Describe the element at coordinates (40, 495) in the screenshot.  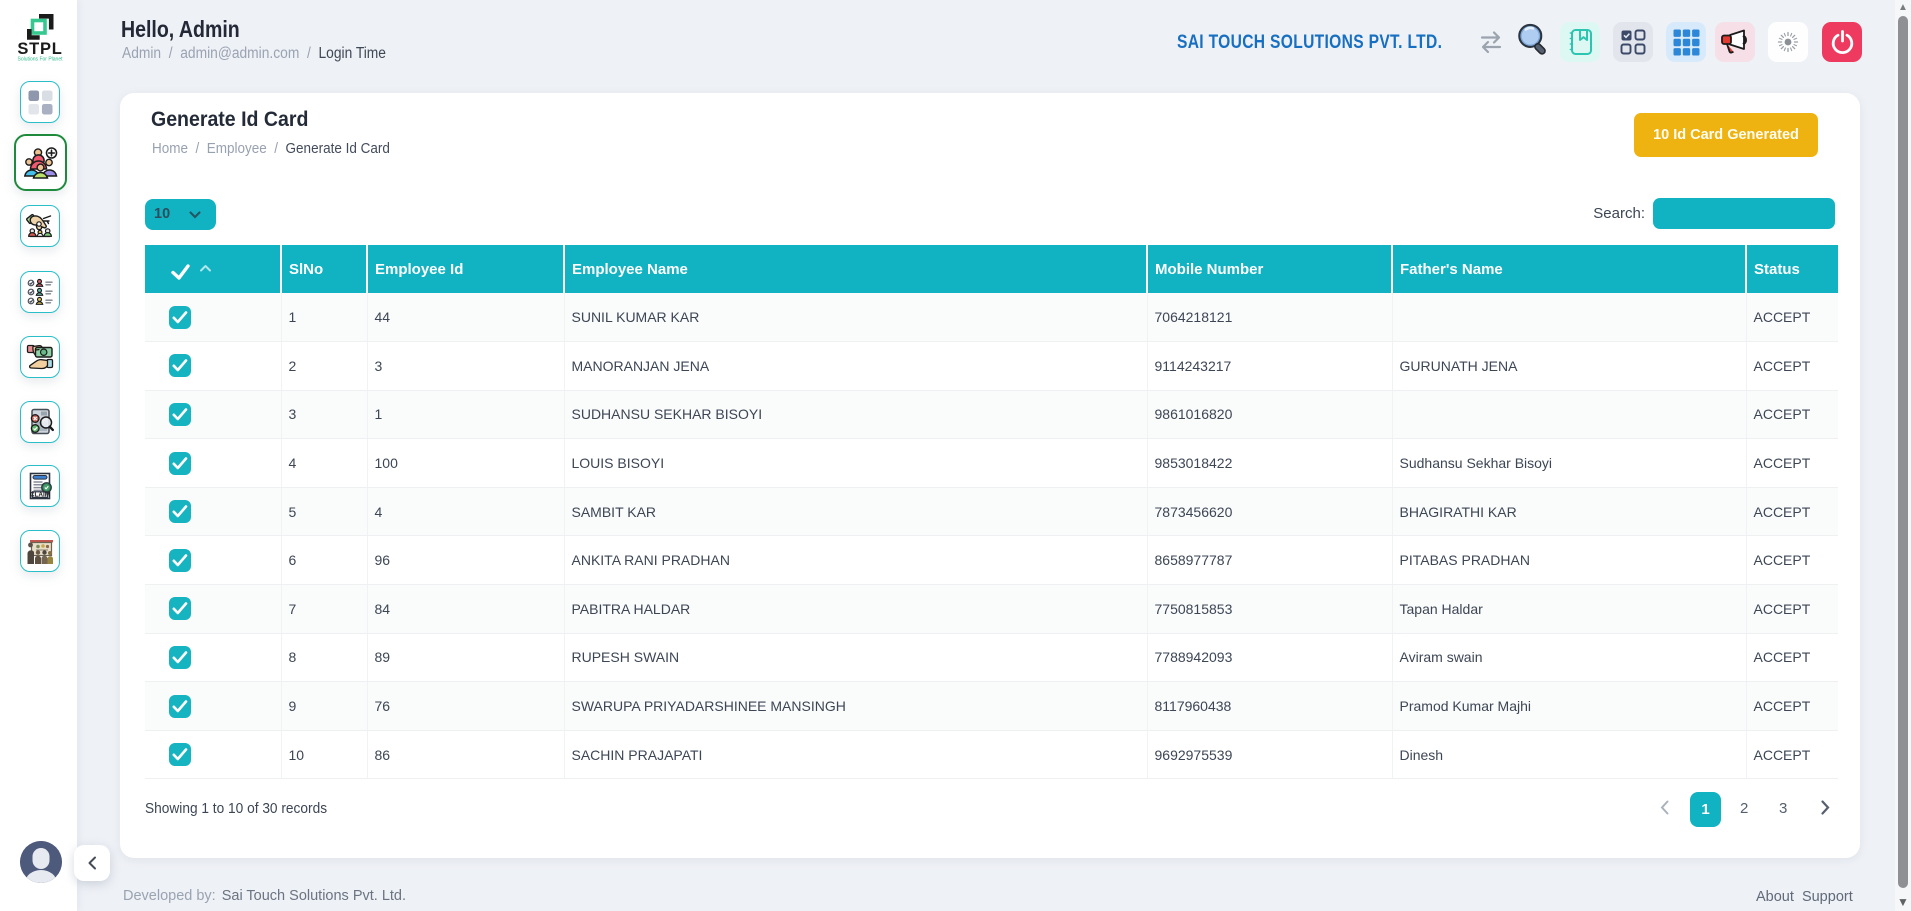
I see `svg-text: CLAIM` at that location.